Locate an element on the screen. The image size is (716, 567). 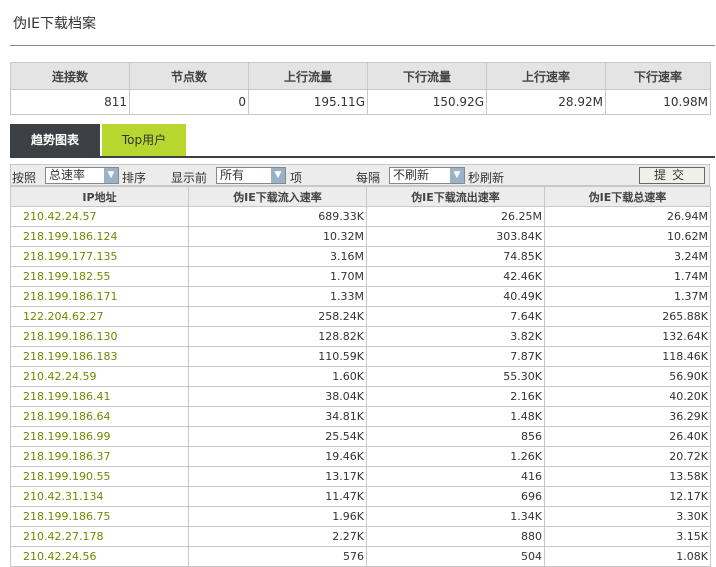
total-rate-cell: 10.62M is located at coordinates (627, 236).